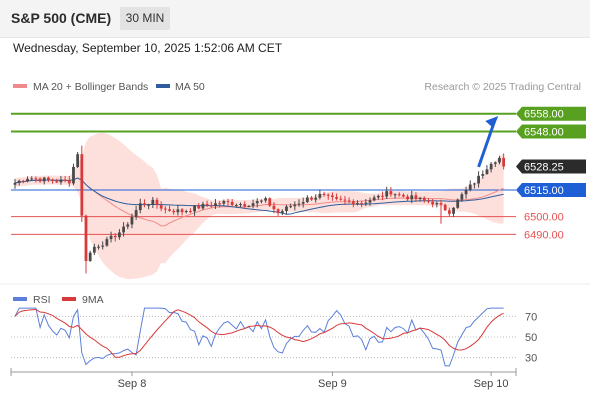  I want to click on timeframe-button: 30 MIN, so click(145, 18).